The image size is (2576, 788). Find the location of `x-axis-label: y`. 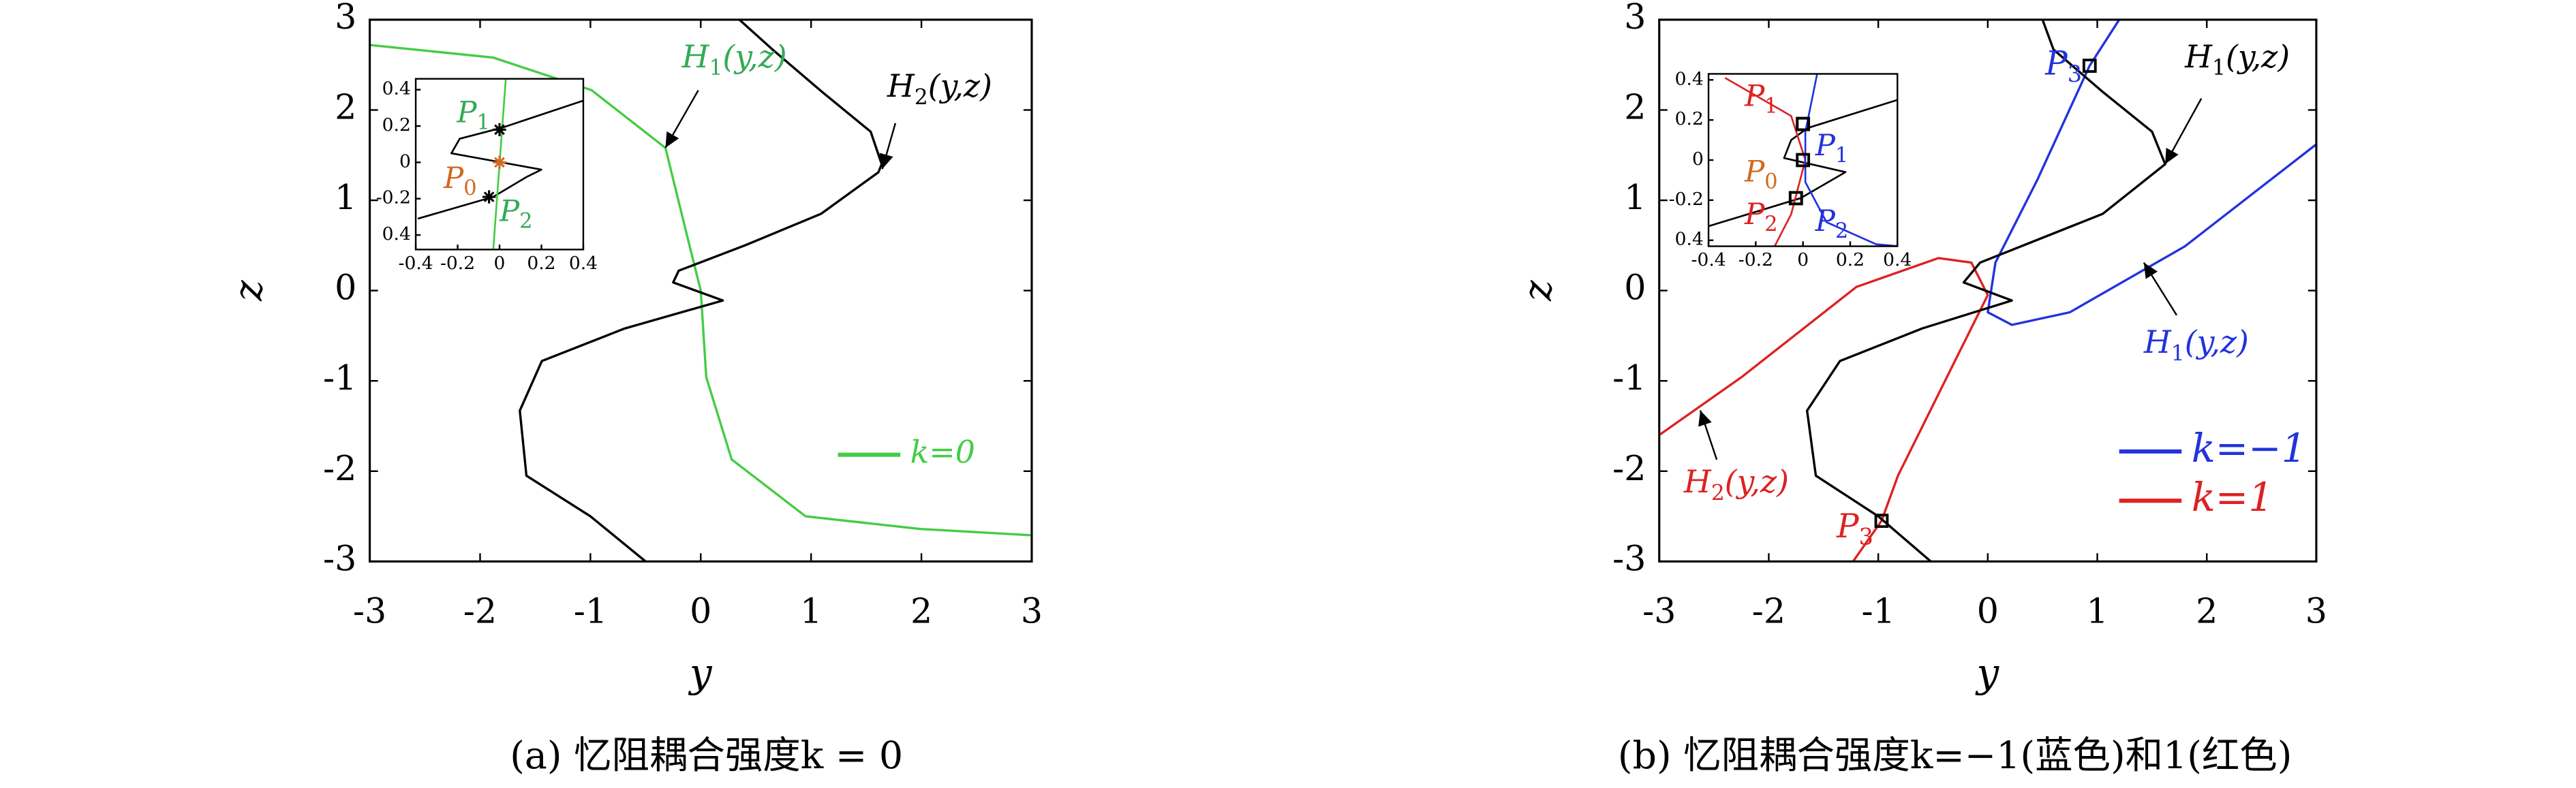

x-axis-label: y is located at coordinates (700, 673).